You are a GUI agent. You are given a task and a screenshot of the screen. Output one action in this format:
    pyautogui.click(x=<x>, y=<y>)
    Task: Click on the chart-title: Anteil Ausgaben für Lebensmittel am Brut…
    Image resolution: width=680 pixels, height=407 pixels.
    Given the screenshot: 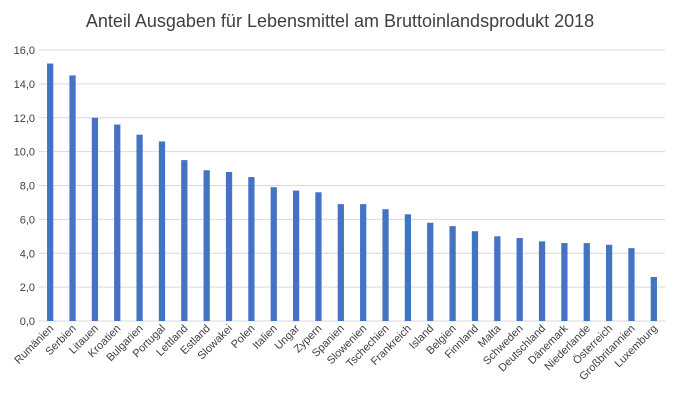 What is the action you would take?
    pyautogui.click(x=340, y=21)
    